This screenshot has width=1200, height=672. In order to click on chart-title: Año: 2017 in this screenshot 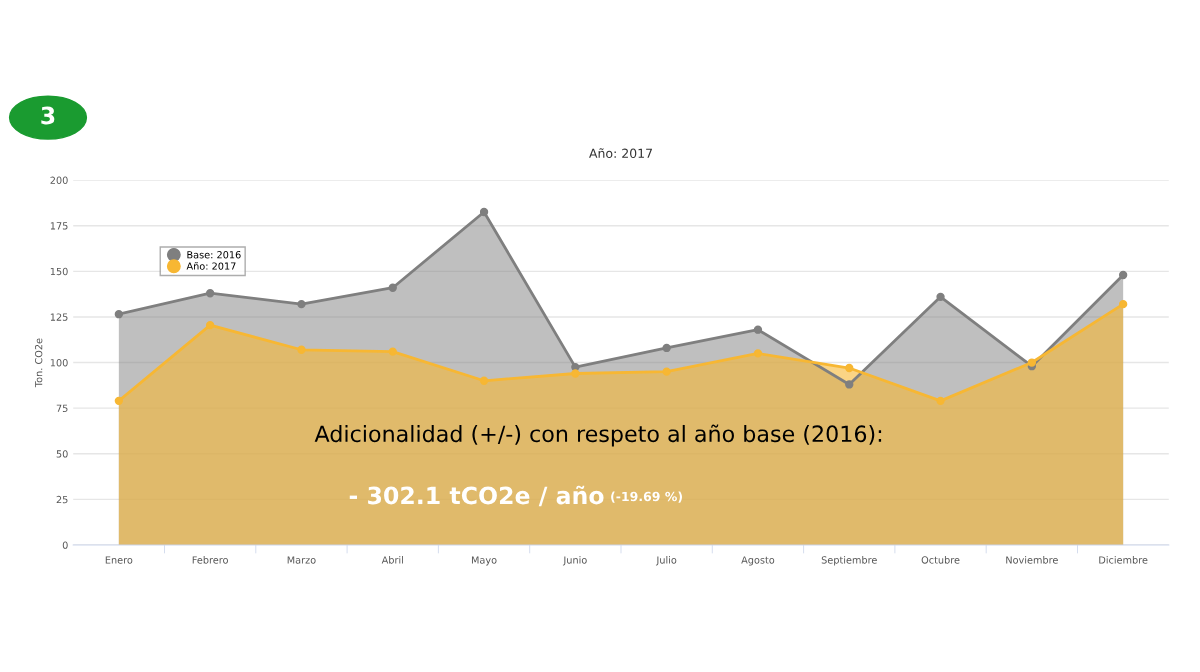, I will do `click(620, 153)`.